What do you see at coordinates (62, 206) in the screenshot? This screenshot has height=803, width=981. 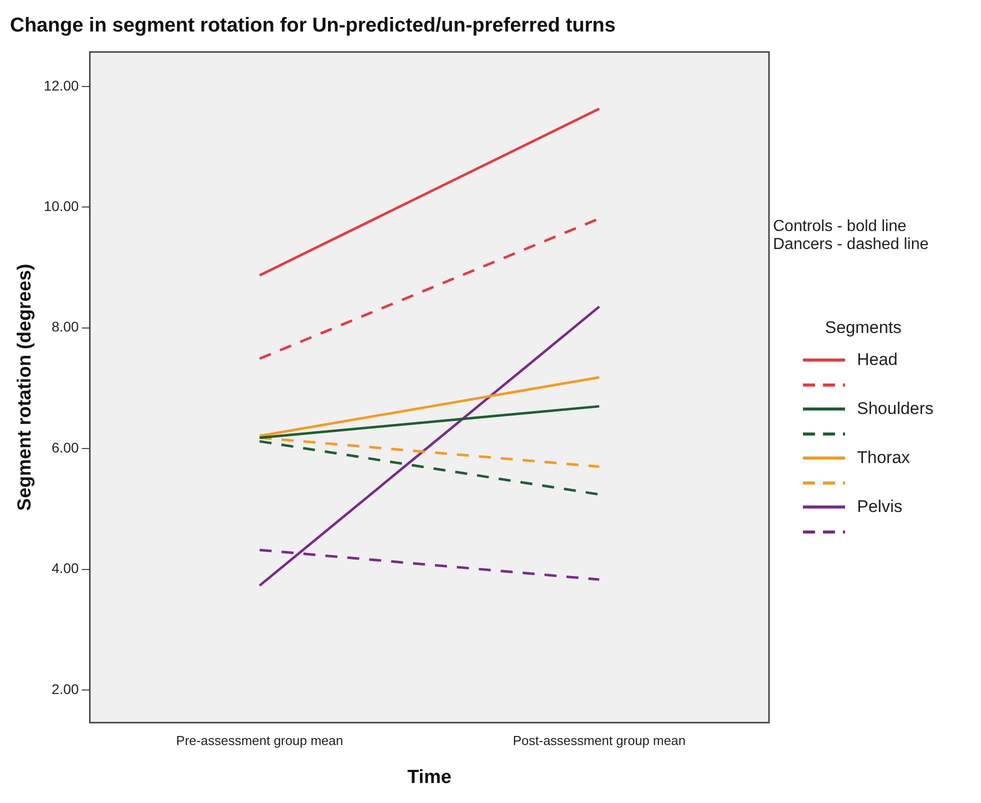 I see `y-tick-label: 10.00` at bounding box center [62, 206].